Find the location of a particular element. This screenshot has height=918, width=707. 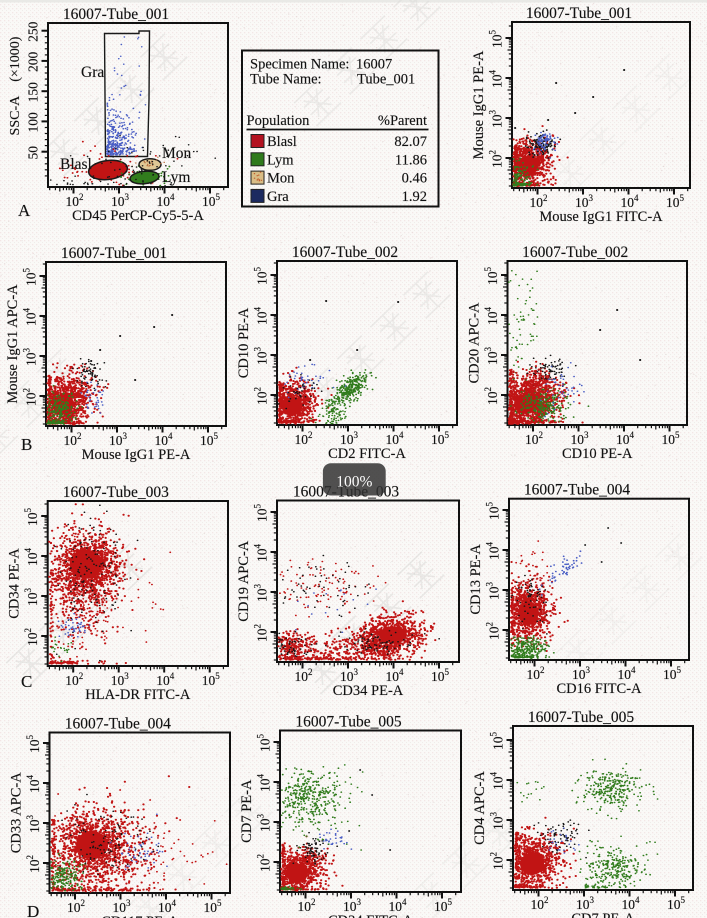

svg-text: Specimen Name: is located at coordinates (299, 65).